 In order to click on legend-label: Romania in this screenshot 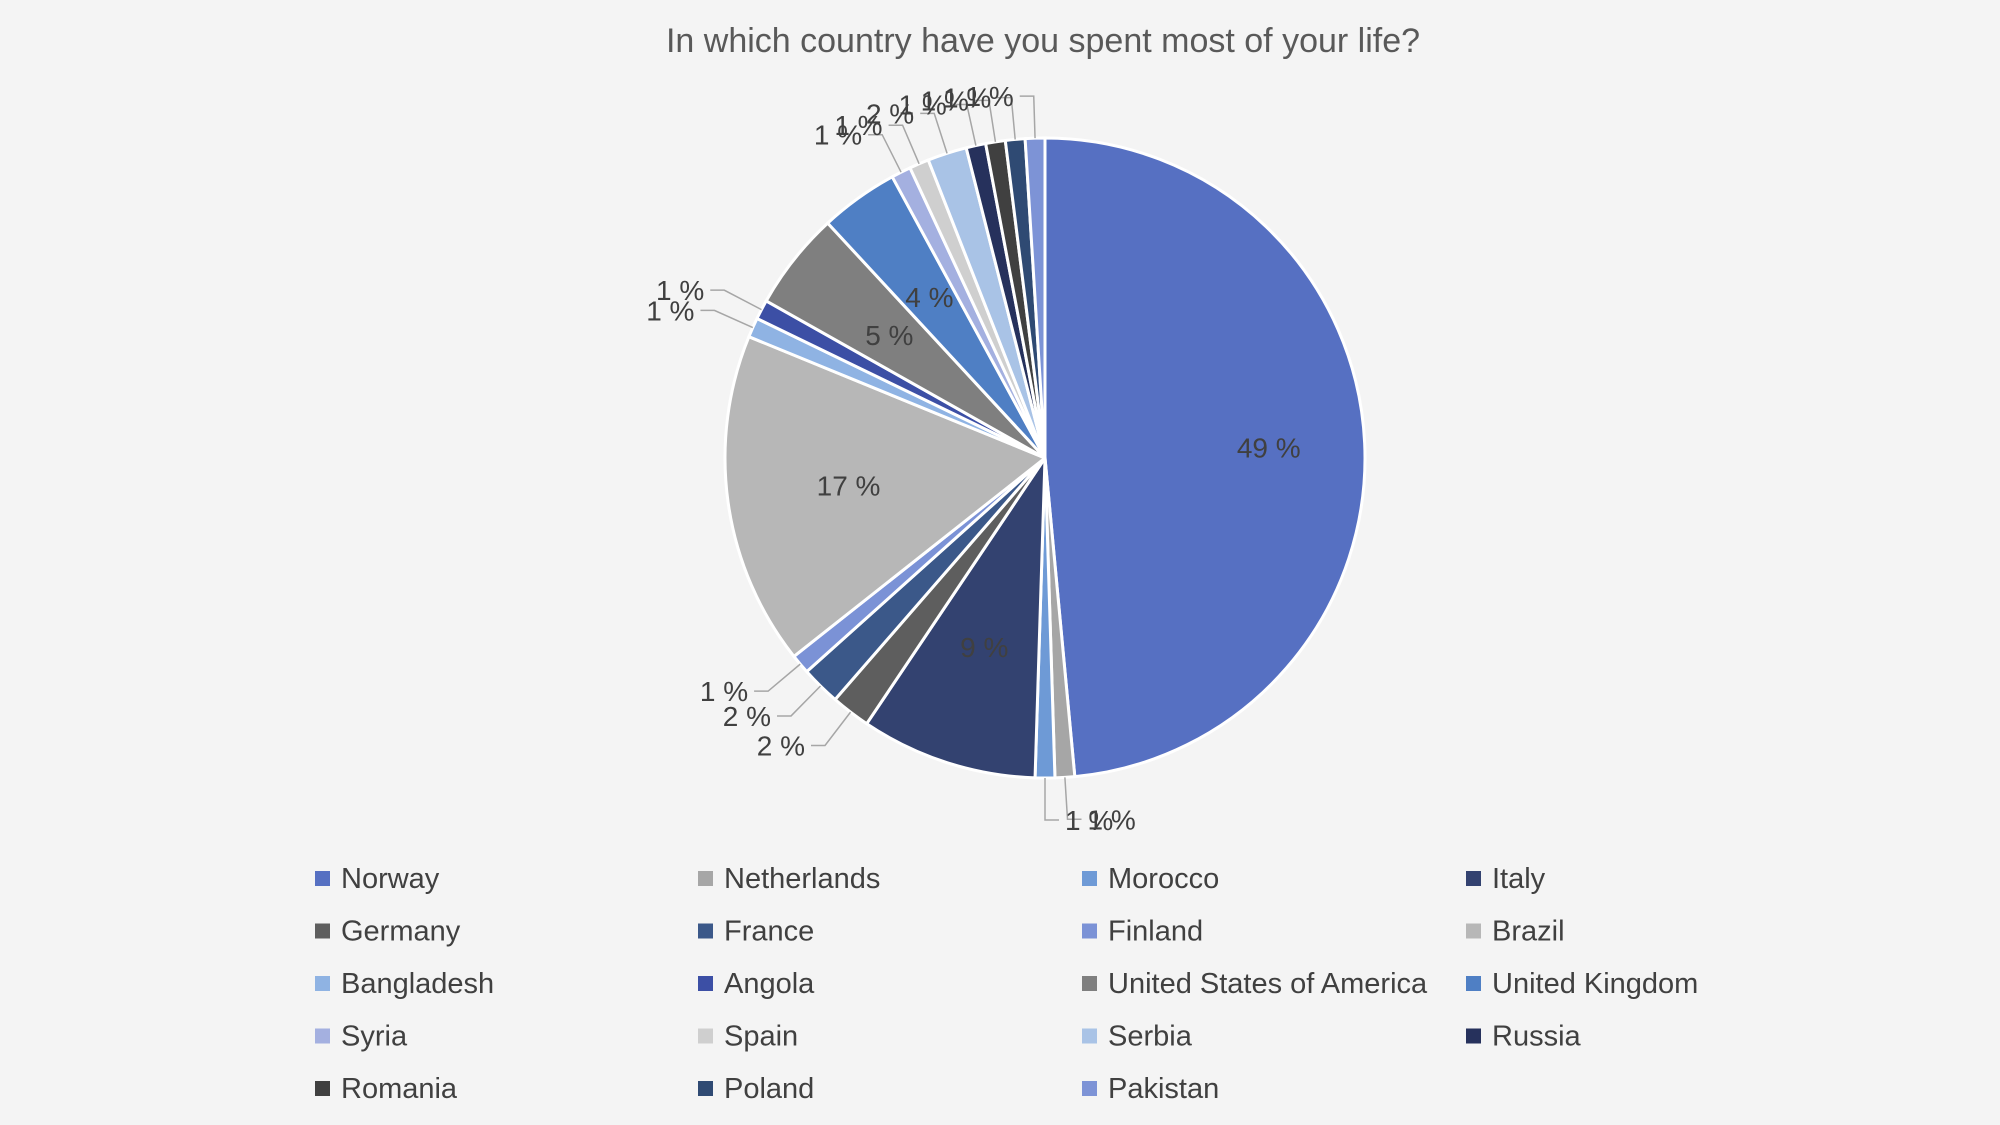, I will do `click(399, 1089)`.